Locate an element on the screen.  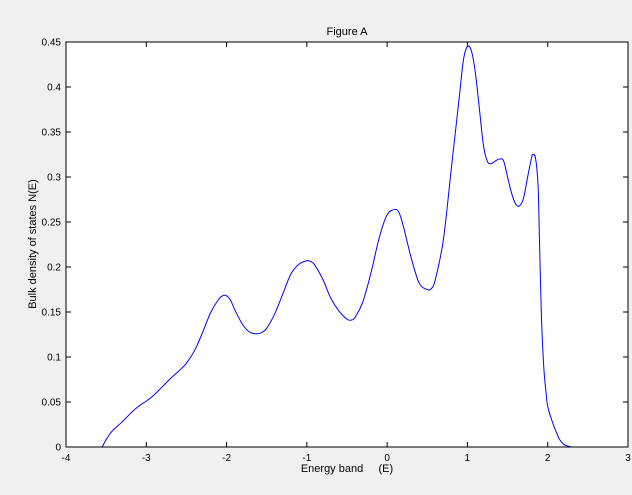
y-tick-label: 0.4 is located at coordinates (54, 88).